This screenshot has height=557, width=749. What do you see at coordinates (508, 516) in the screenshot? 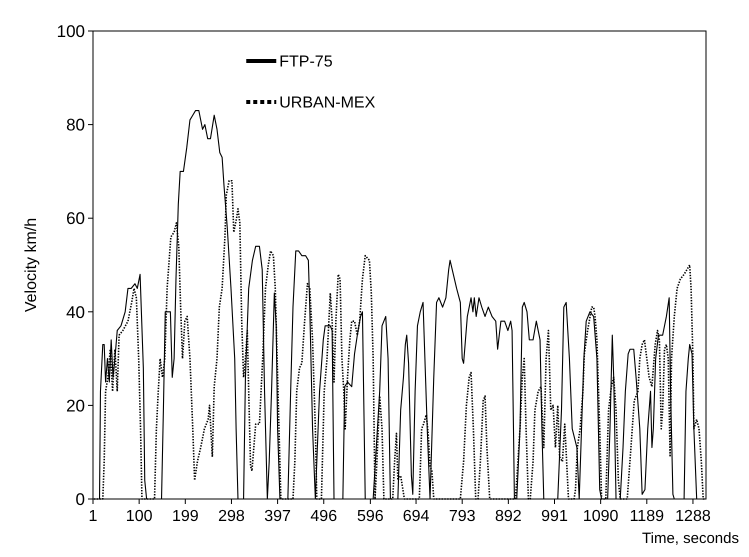
I see `x-tick-label: 892` at bounding box center [508, 516].